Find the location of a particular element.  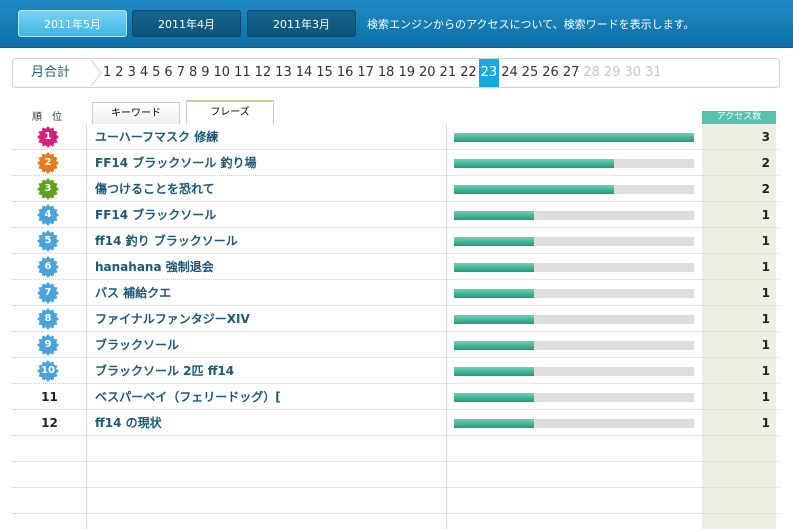

phrase-cell: 傷つけることを恐れて is located at coordinates (267, 189).